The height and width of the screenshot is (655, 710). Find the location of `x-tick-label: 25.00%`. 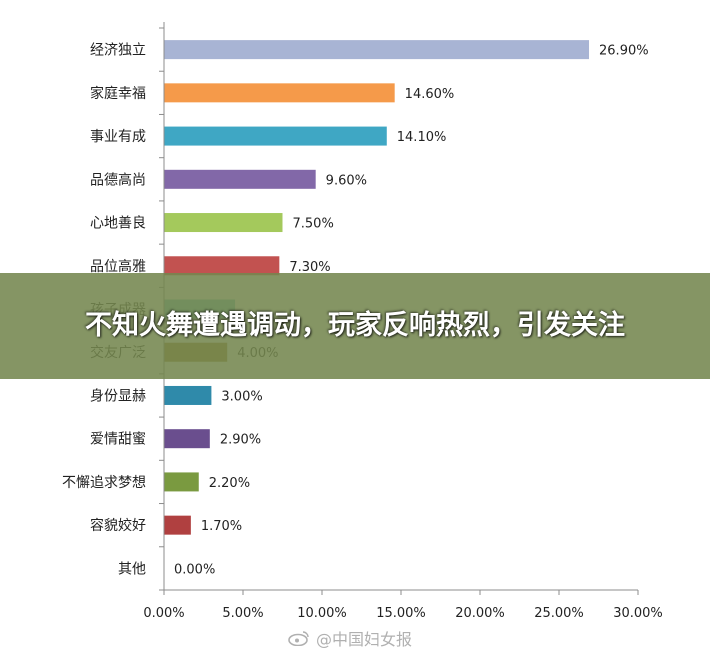

x-tick-label: 25.00% is located at coordinates (559, 613).